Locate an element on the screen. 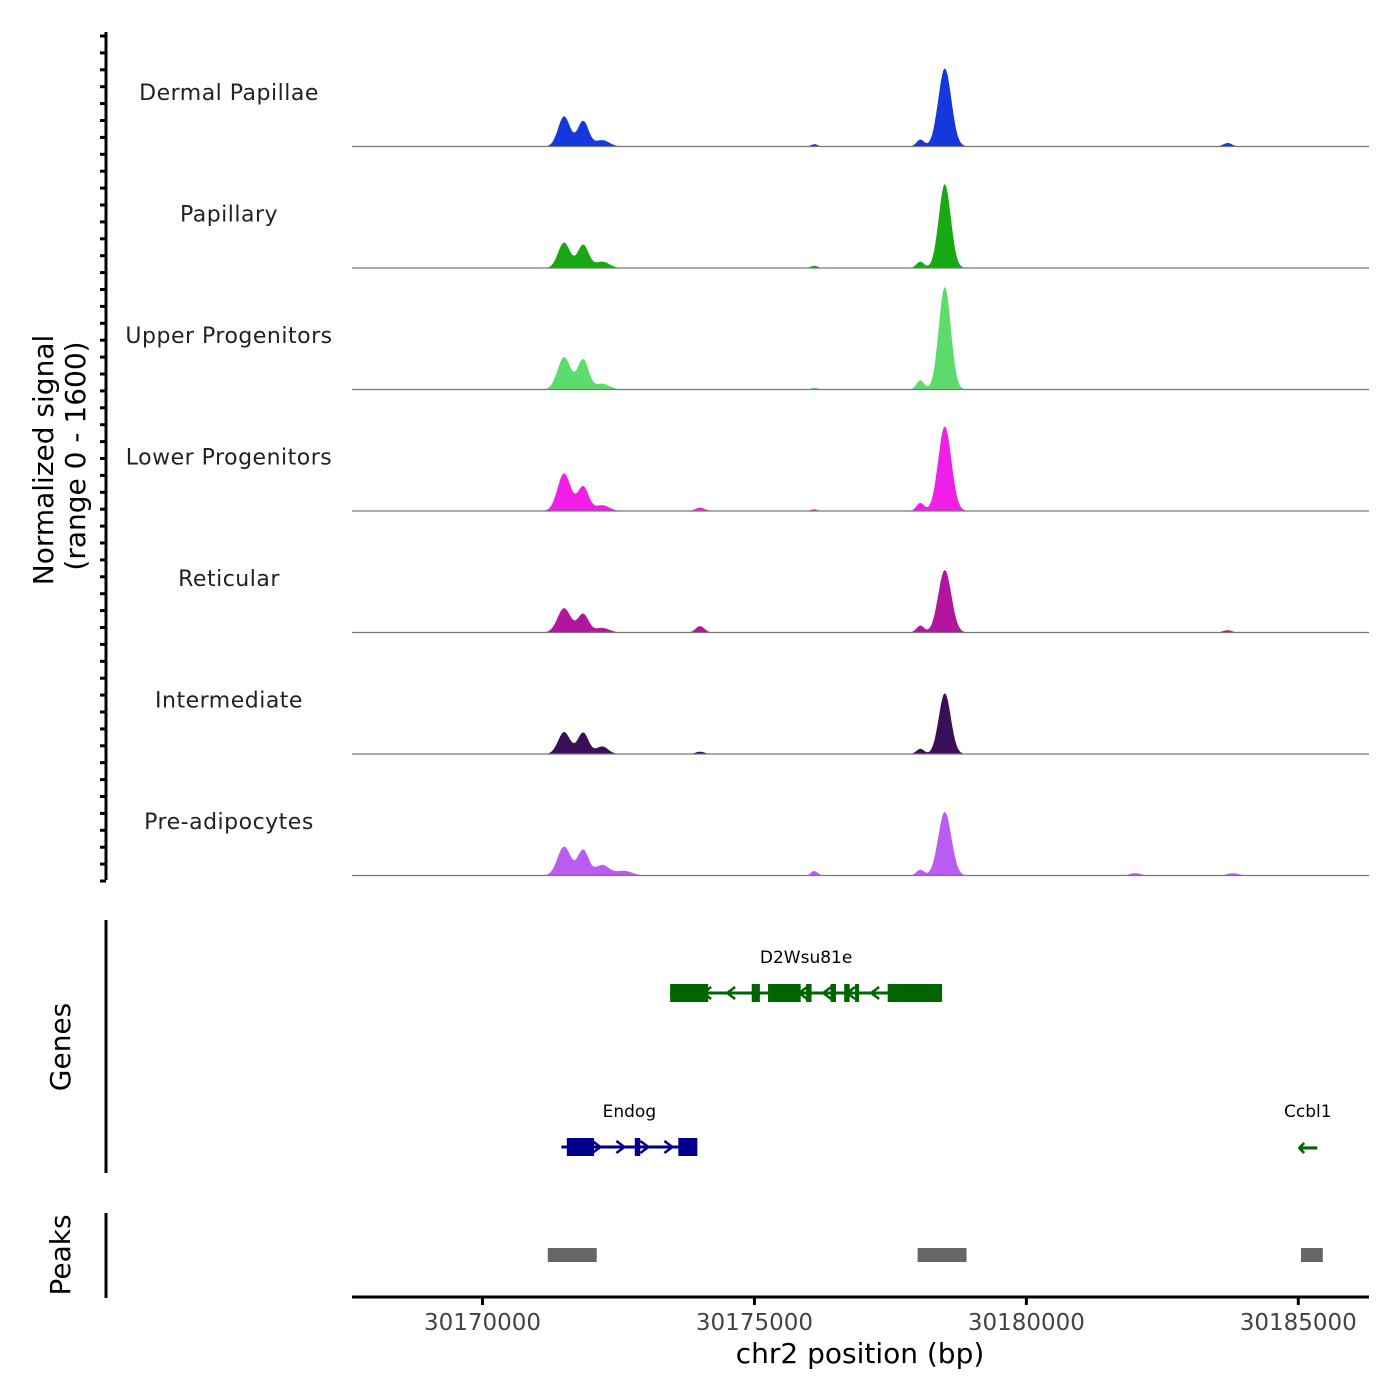 Image resolution: width=1400 pixels, height=1400 pixels. gene-name: Ccbl1 is located at coordinates (1308, 1112).